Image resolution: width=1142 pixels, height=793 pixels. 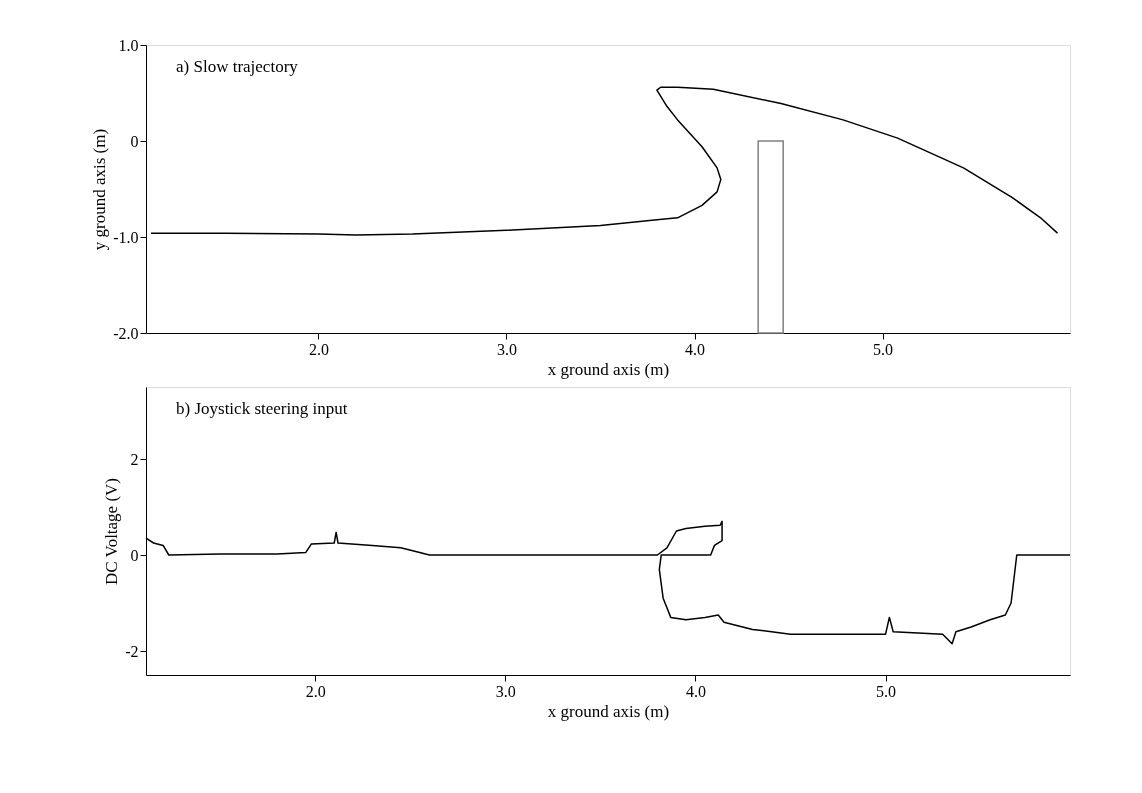 I want to click on y-tick-label: -2, so click(x=132, y=651).